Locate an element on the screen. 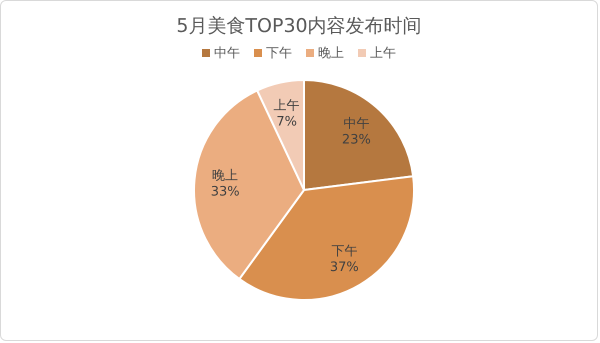 Image resolution: width=600 pixels, height=343 pixels. legend-label: 中午 is located at coordinates (226, 53).